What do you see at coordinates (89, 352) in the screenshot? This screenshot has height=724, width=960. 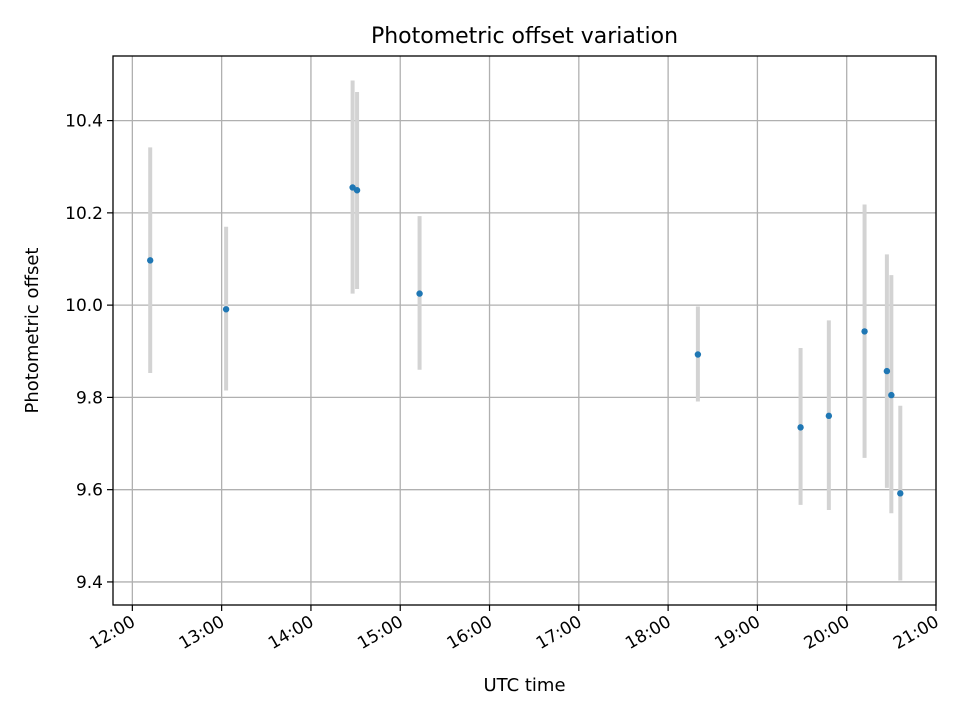 I see `y-axis-ticks: 9.4 9.6 9.8 10.0 10.2 10.4` at bounding box center [89, 352].